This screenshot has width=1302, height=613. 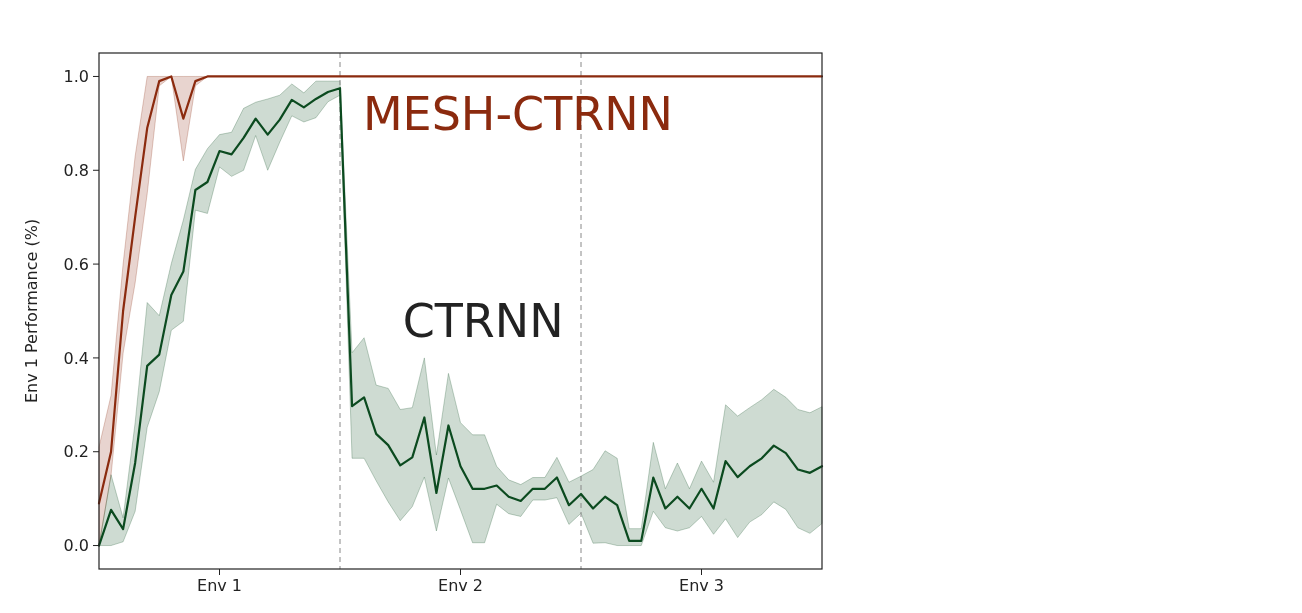 What do you see at coordinates (76, 77) in the screenshot?
I see `y-tick-label: 1.0` at bounding box center [76, 77].